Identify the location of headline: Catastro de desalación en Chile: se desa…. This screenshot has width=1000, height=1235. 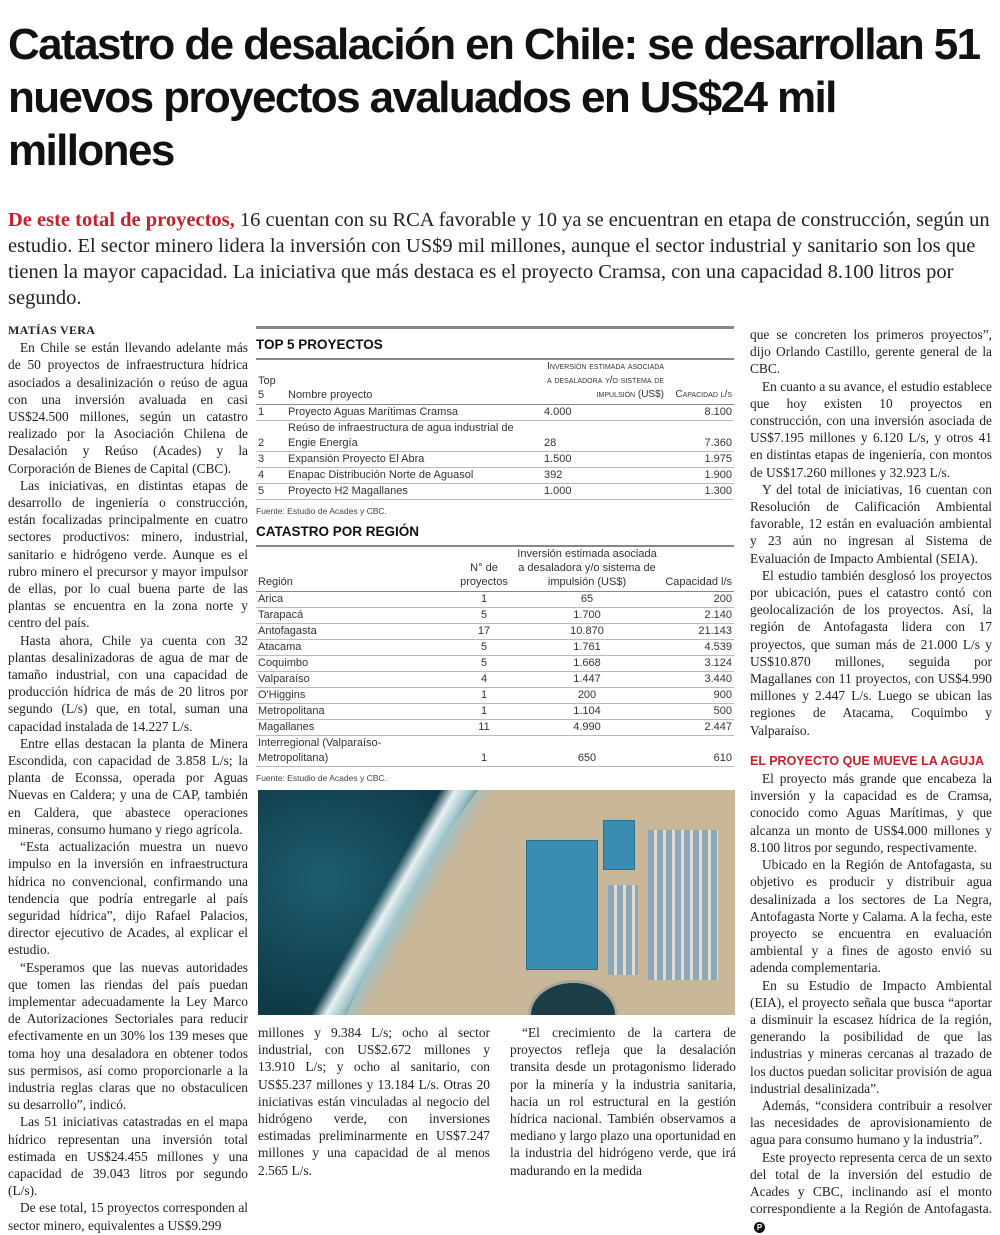
(494, 97).